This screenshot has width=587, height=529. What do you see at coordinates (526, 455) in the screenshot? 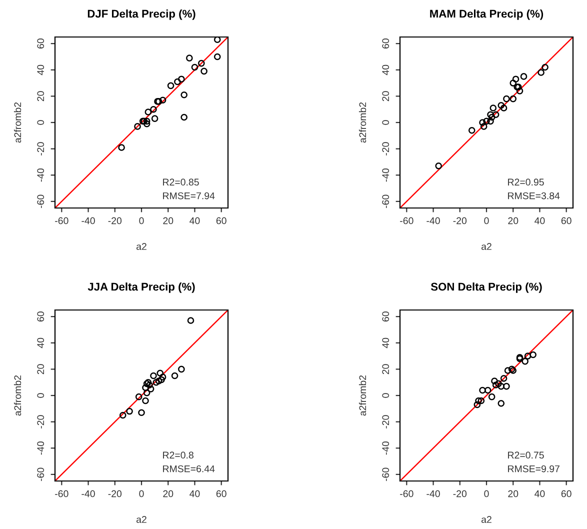
I see `annotation: R2=0.75` at bounding box center [526, 455].